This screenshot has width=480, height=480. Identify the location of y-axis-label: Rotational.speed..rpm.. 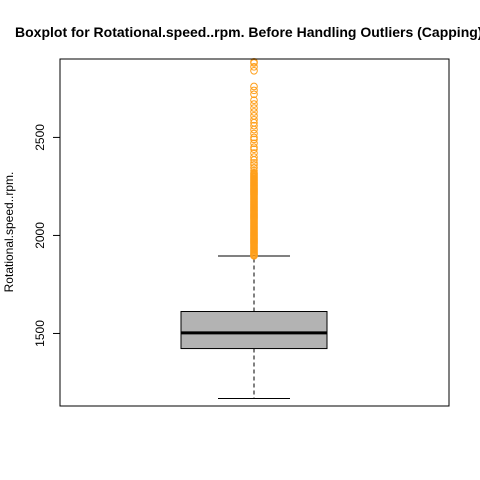
(9, 232).